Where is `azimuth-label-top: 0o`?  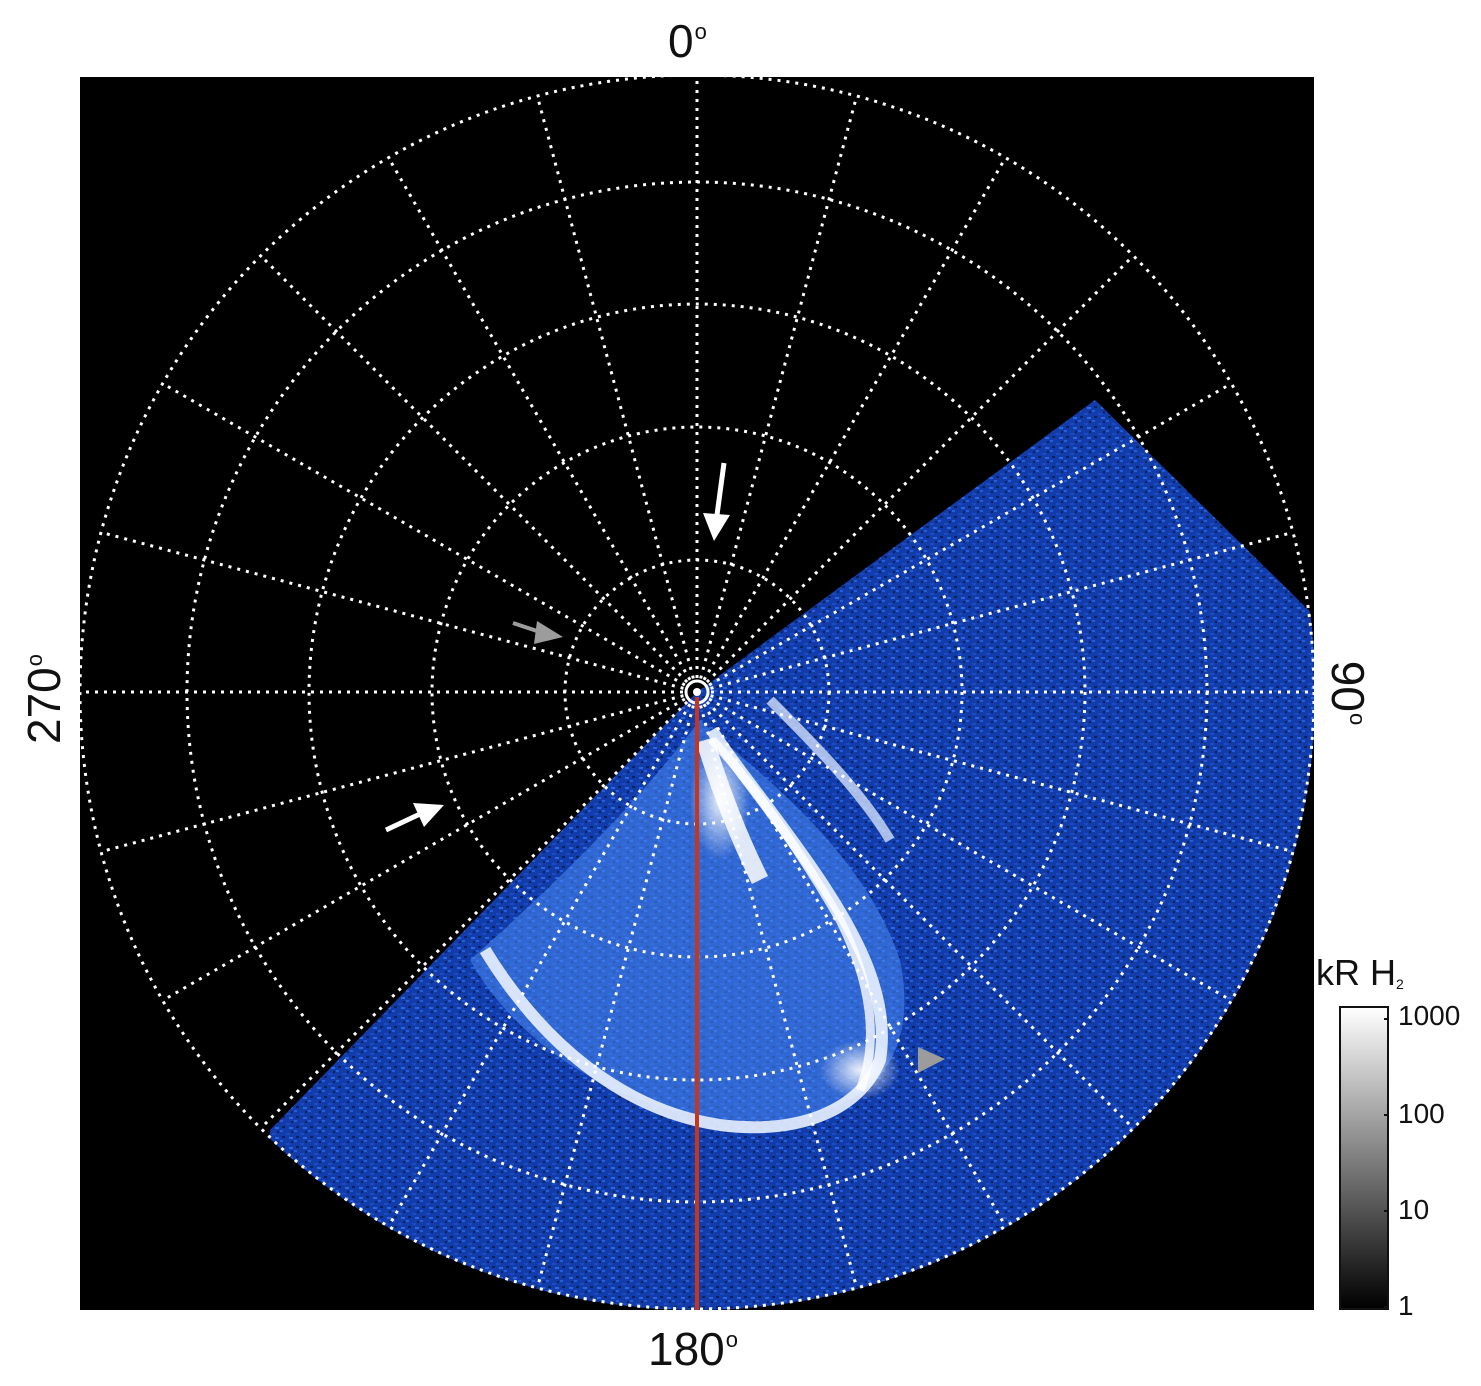 azimuth-label-top: 0o is located at coordinates (687, 41).